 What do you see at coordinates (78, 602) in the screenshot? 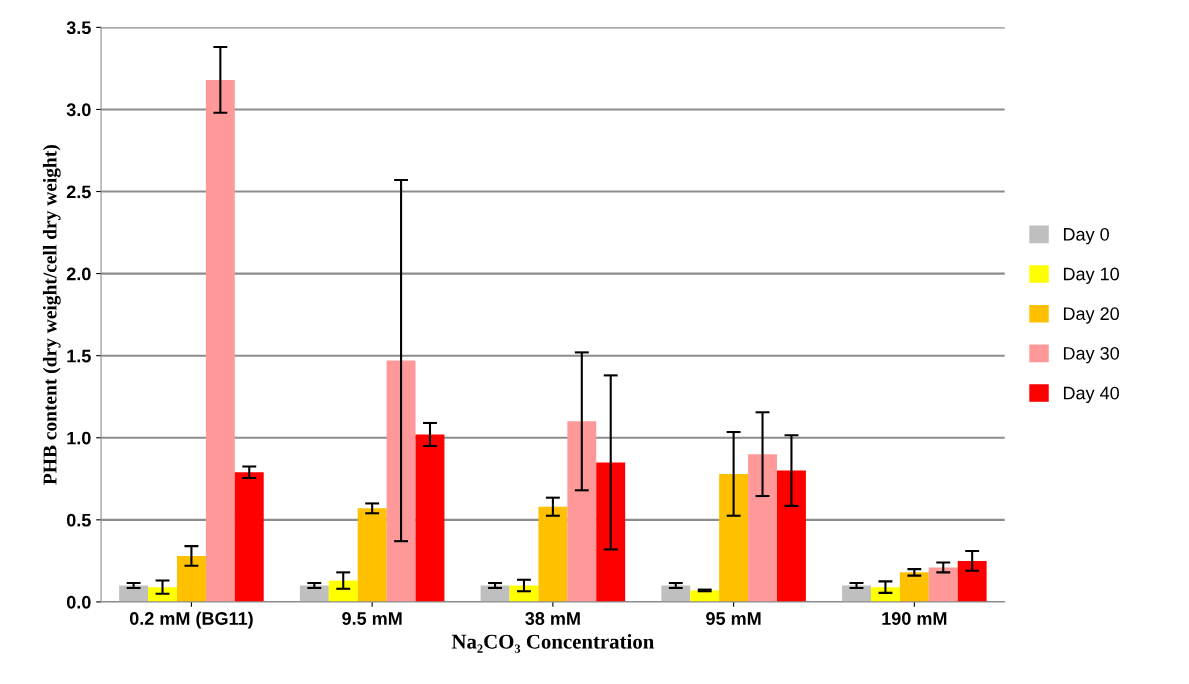
I see `y-tick-label: 0.0` at bounding box center [78, 602].